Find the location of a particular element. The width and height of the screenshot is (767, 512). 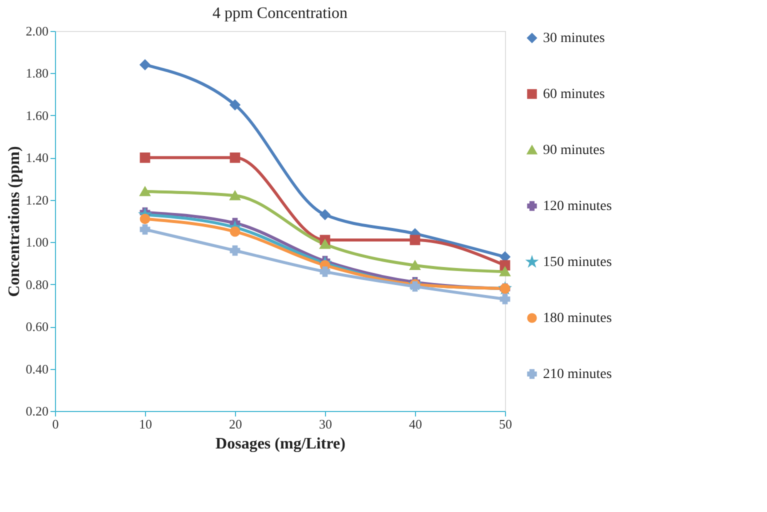

y-tick-label: 2.00 is located at coordinates (37, 31).